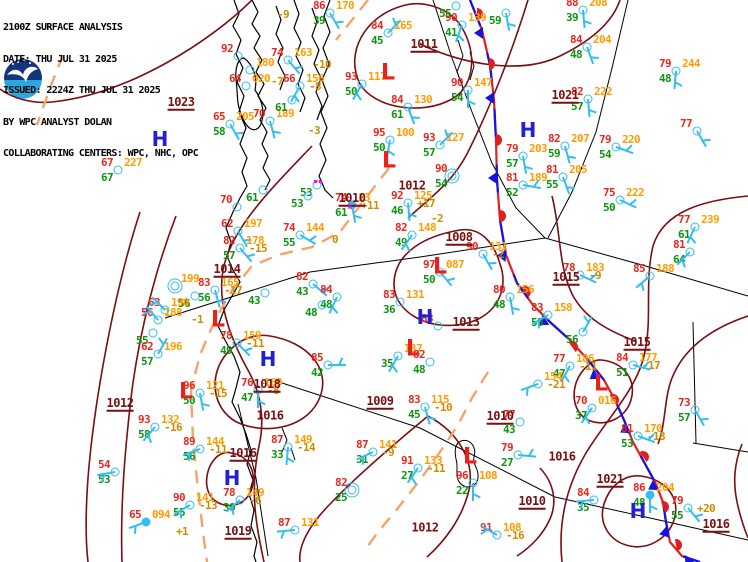 The image size is (748, 562). What do you see at coordinates (144, 419) in the screenshot?
I see `station-temp: 93` at bounding box center [144, 419].